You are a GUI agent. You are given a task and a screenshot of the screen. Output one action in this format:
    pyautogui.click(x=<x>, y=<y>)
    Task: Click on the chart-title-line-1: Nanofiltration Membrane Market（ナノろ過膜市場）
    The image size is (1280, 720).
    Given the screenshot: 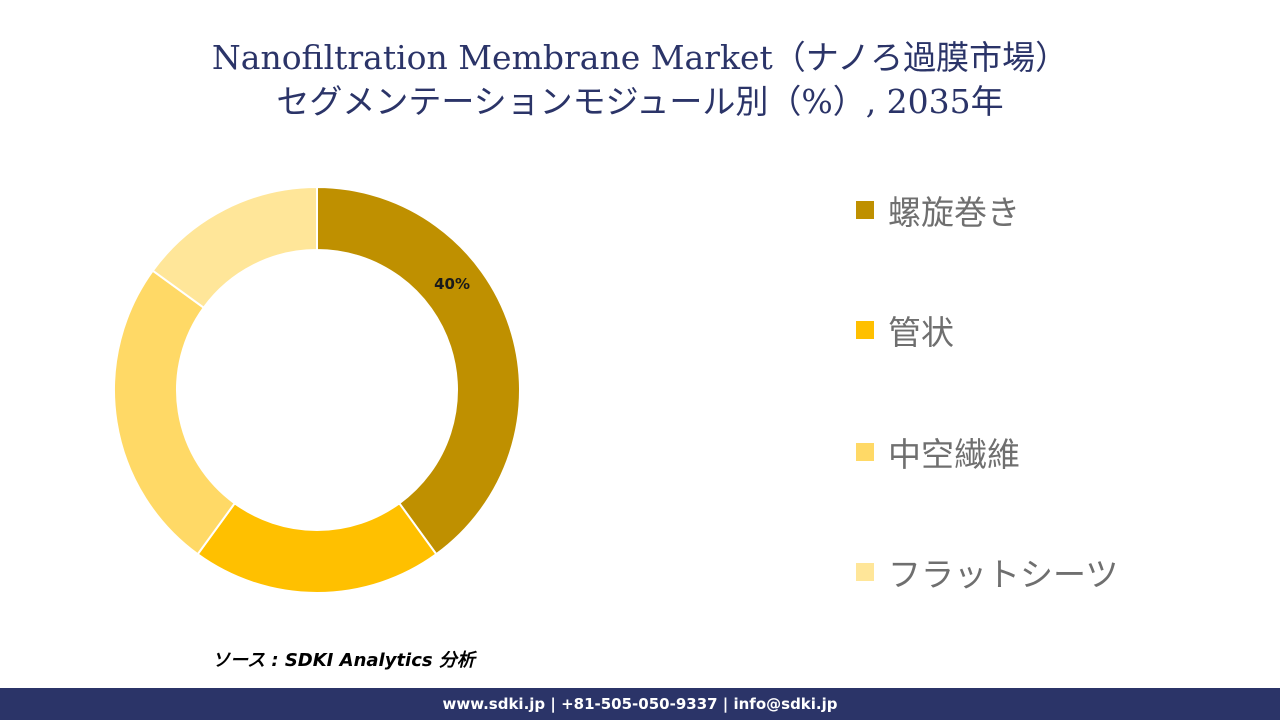 What is the action you would take?
    pyautogui.click(x=640, y=57)
    